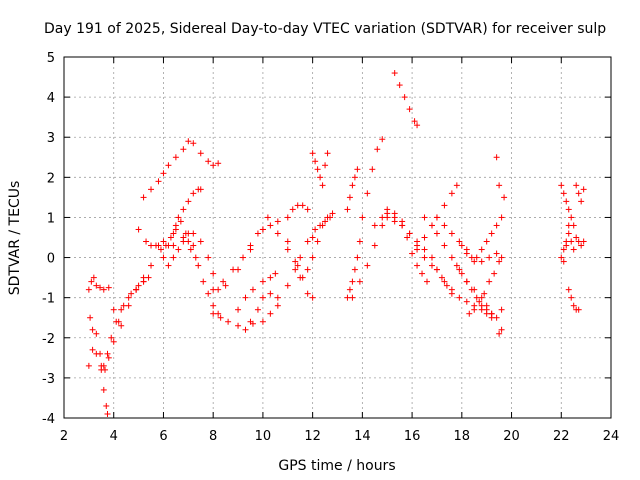 Image resolution: width=640 pixels, height=480 pixels. What do you see at coordinates (51, 259) in the screenshot?
I see `y-tick-label: 0` at bounding box center [51, 259].